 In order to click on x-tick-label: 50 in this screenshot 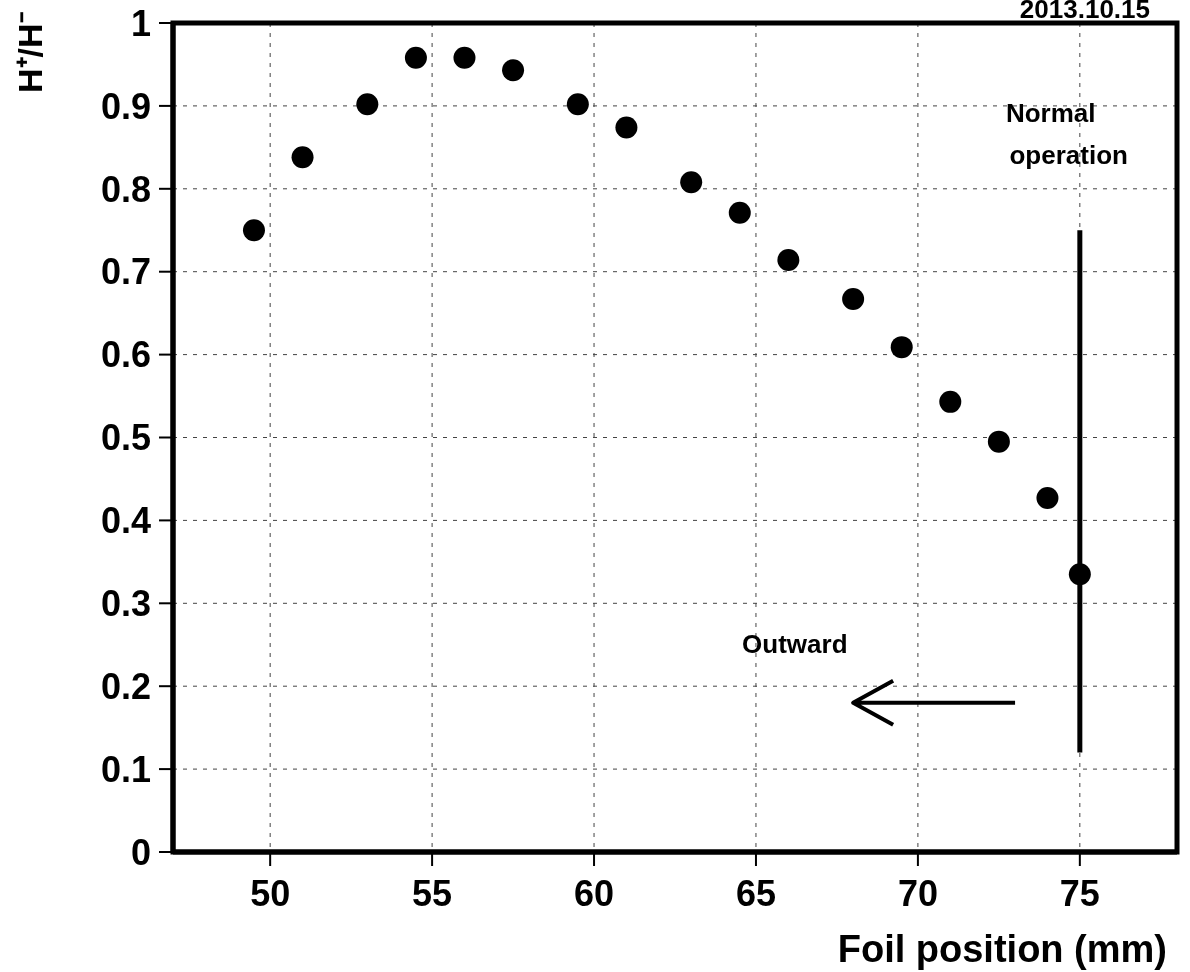, I will do `click(270, 893)`.